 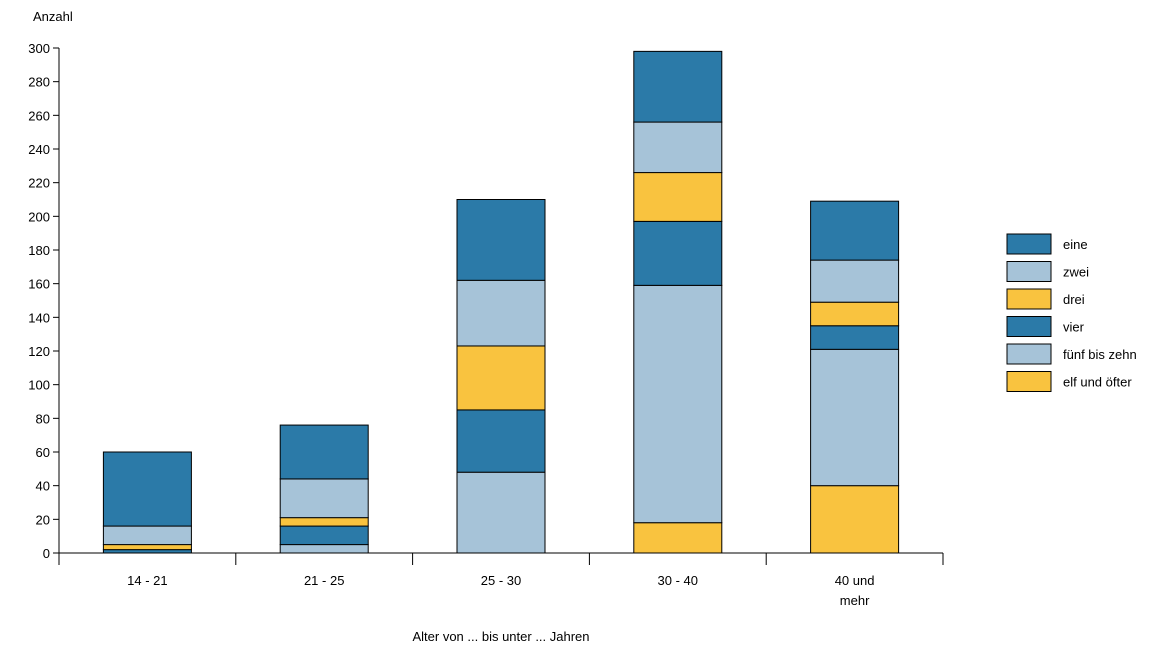 I want to click on y-tick-label: 80, so click(x=43, y=418).